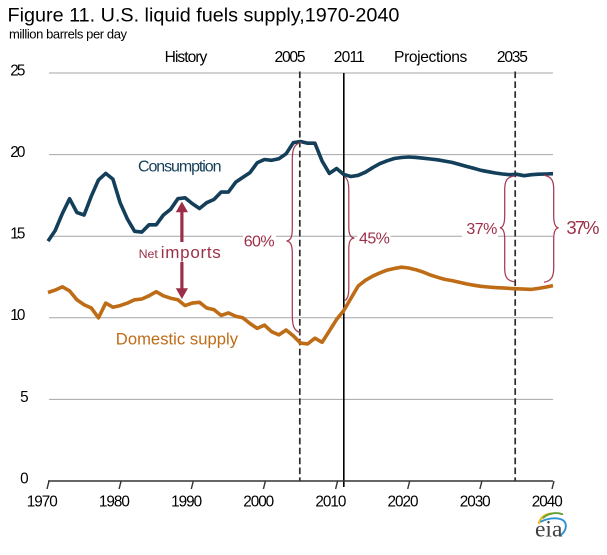 The width and height of the screenshot is (607, 555). What do you see at coordinates (549, 530) in the screenshot?
I see `svg-text: eia` at bounding box center [549, 530].